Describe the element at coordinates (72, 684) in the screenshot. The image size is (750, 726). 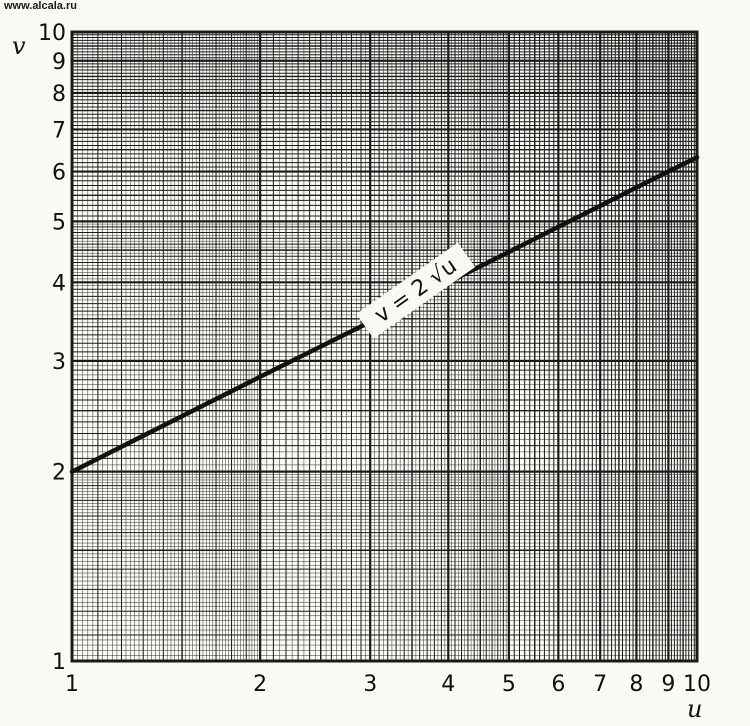
I see `x-tick-label: 1` at that location.